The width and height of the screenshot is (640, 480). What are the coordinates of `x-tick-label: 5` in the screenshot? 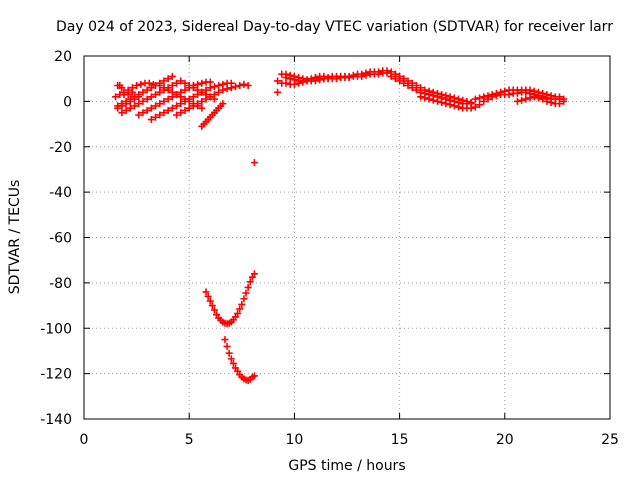 It's located at (189, 440).